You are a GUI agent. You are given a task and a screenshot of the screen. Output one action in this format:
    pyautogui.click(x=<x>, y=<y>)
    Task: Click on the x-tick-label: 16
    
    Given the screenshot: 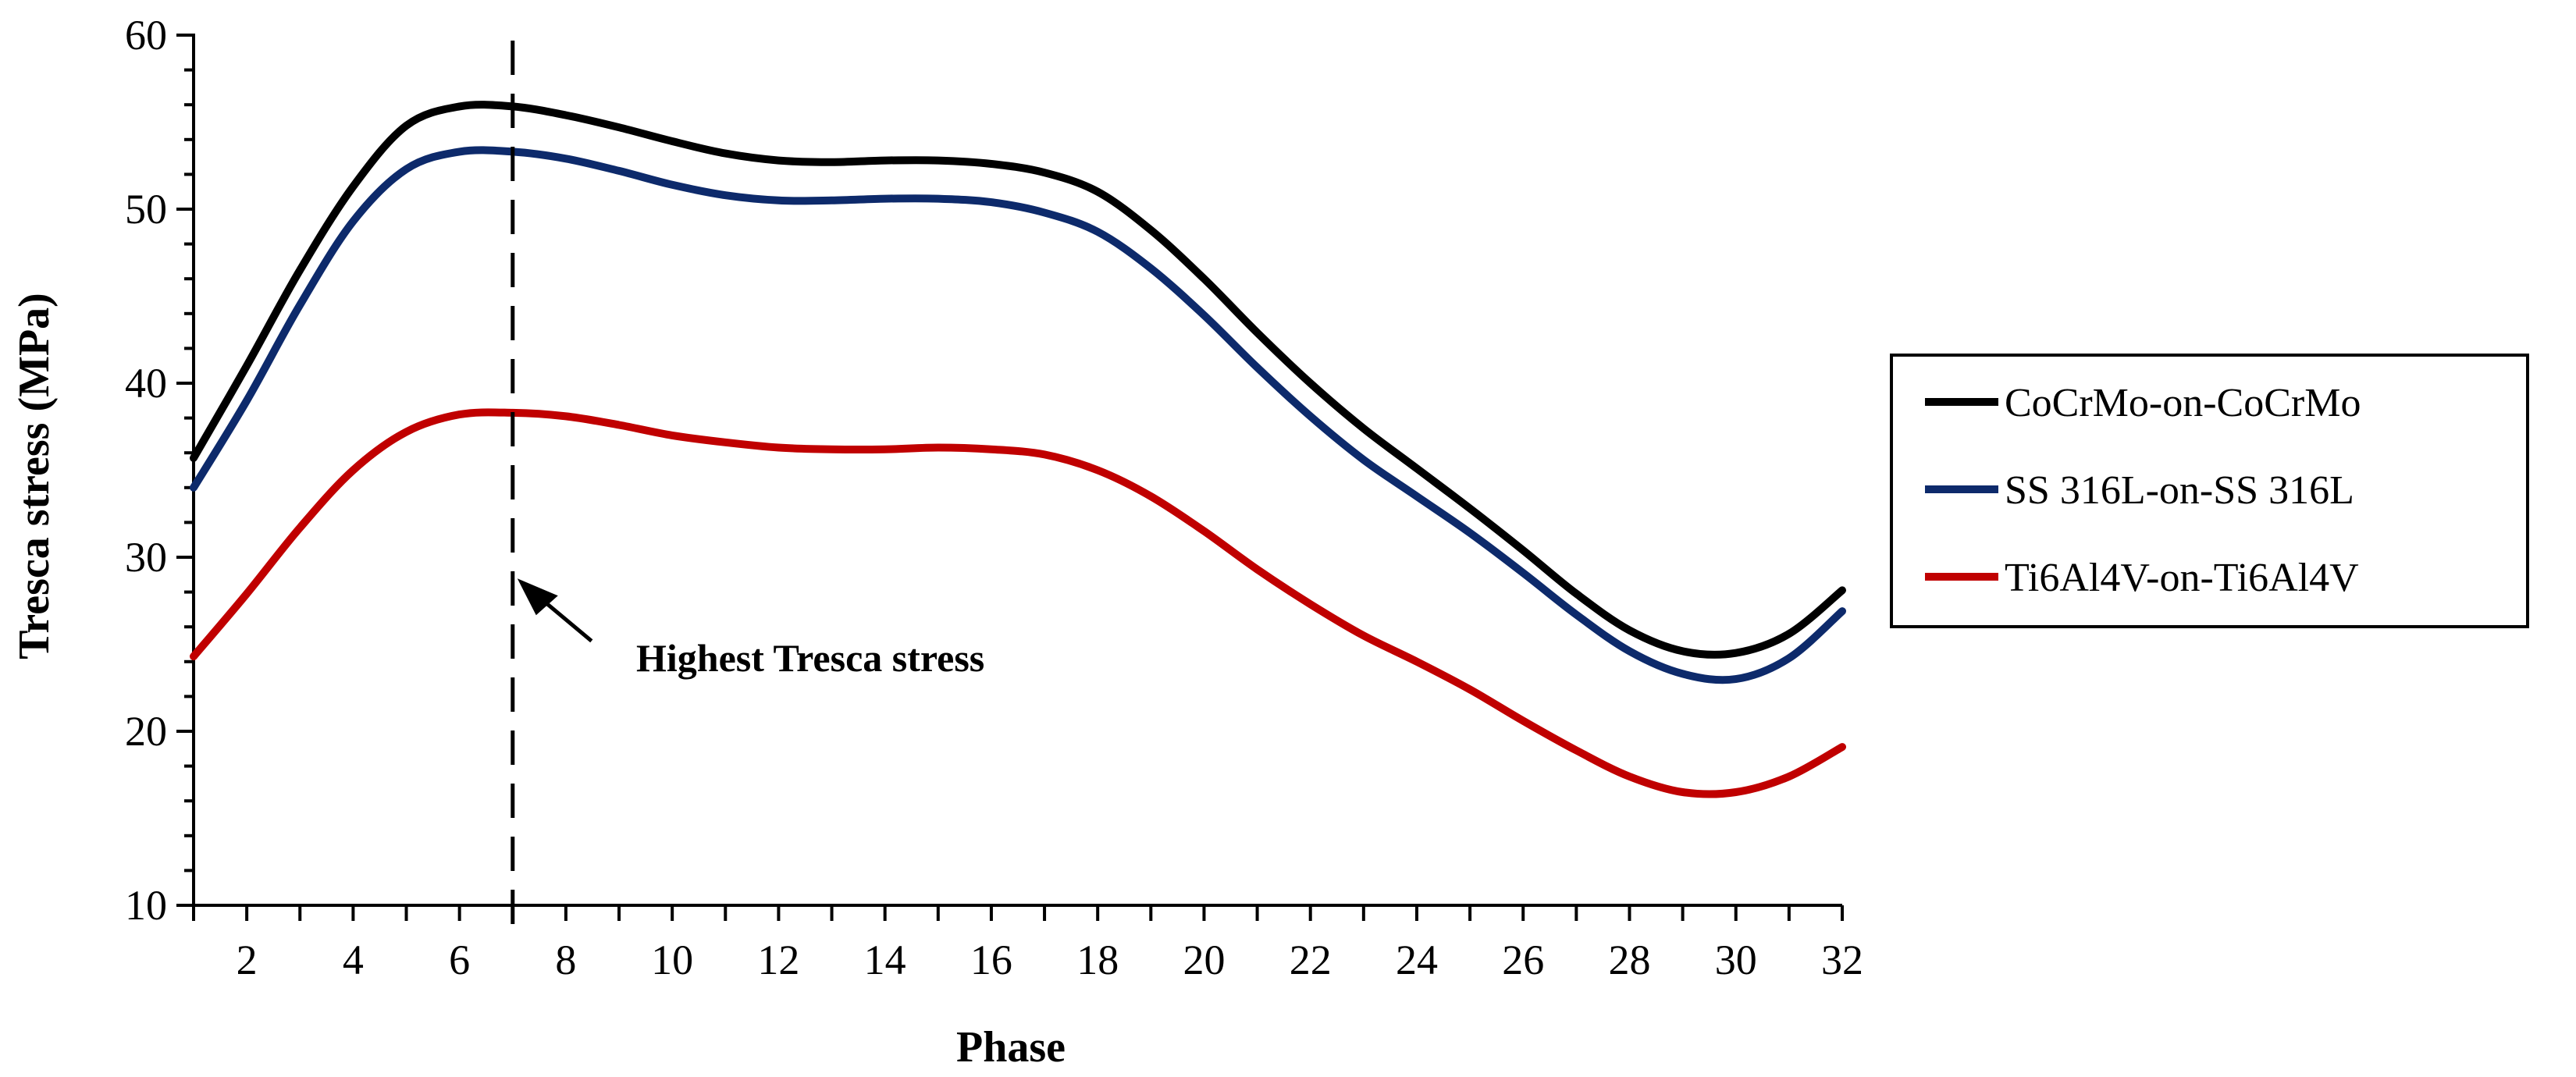 What is the action you would take?
    pyautogui.click(x=991, y=960)
    